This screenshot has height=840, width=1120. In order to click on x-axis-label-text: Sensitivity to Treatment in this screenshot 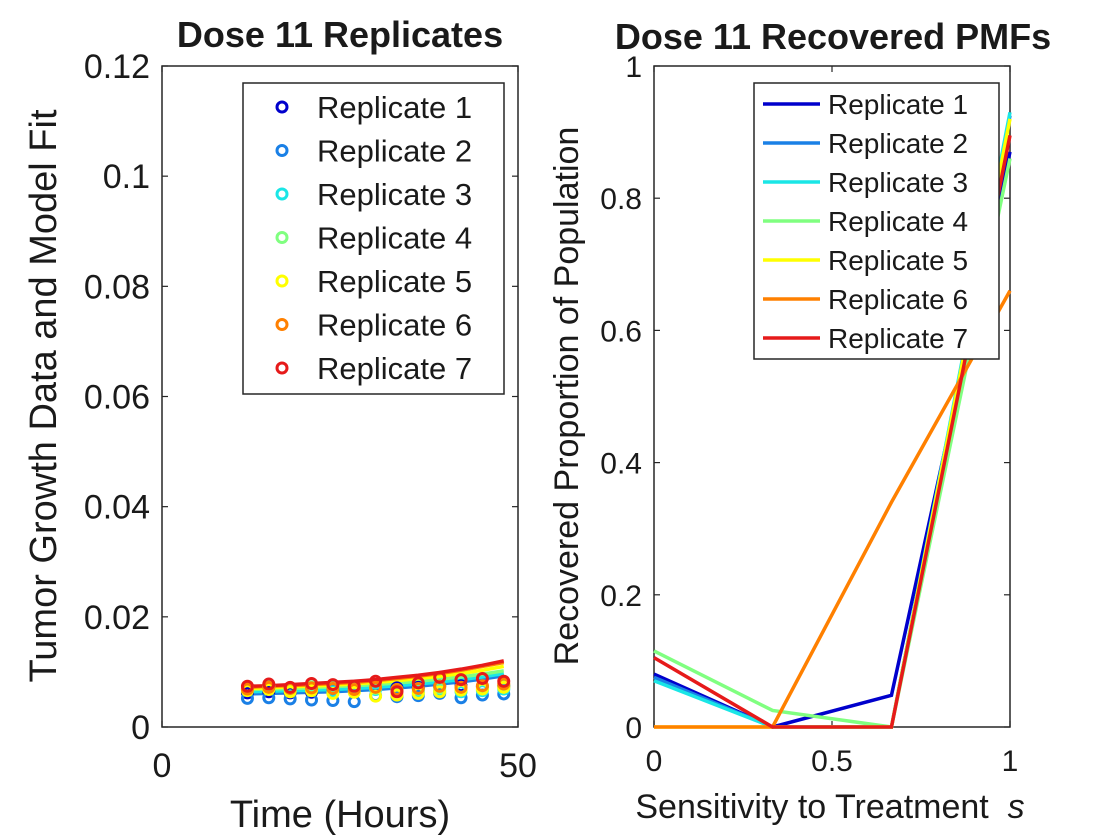, I will do `click(821, 807)`.